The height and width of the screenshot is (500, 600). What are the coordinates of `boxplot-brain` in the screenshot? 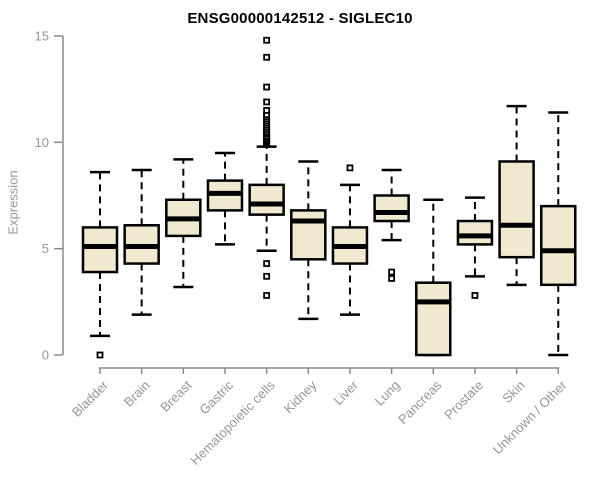 It's located at (141, 242).